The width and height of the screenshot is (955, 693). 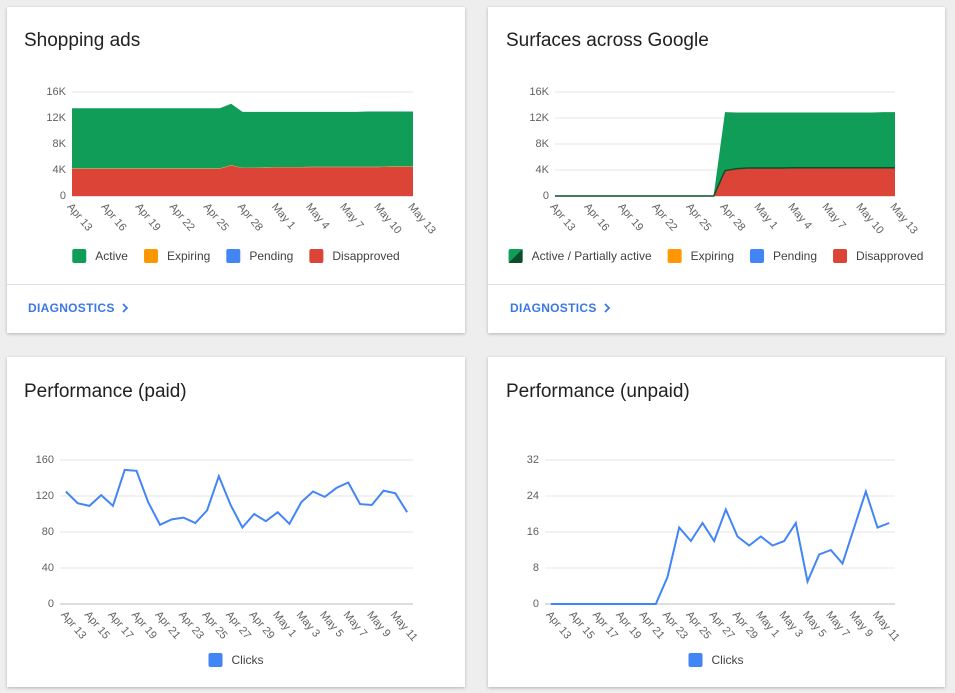 What do you see at coordinates (533, 496) in the screenshot?
I see `y-tick-label: 24` at bounding box center [533, 496].